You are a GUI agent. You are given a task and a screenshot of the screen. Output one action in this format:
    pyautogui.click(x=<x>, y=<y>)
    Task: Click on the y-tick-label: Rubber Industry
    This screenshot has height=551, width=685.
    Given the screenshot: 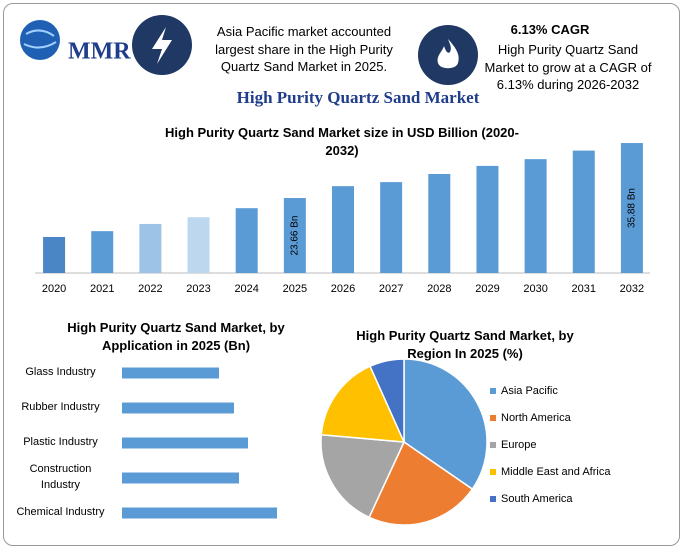 What is the action you would take?
    pyautogui.click(x=60, y=407)
    